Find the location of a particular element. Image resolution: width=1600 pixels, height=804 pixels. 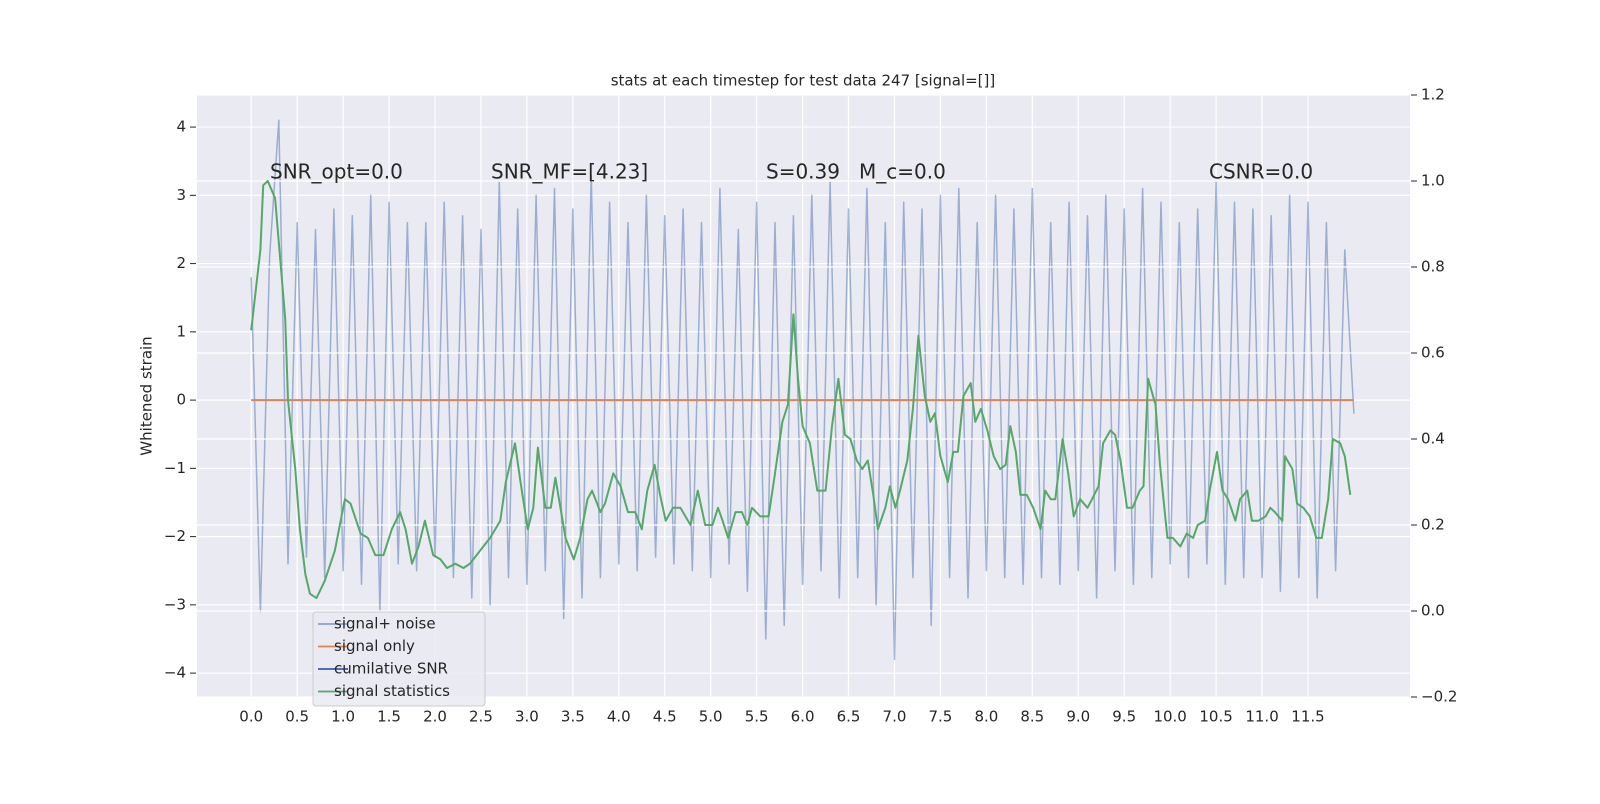

y2-tick-label: 0.8 is located at coordinates (1433, 267).